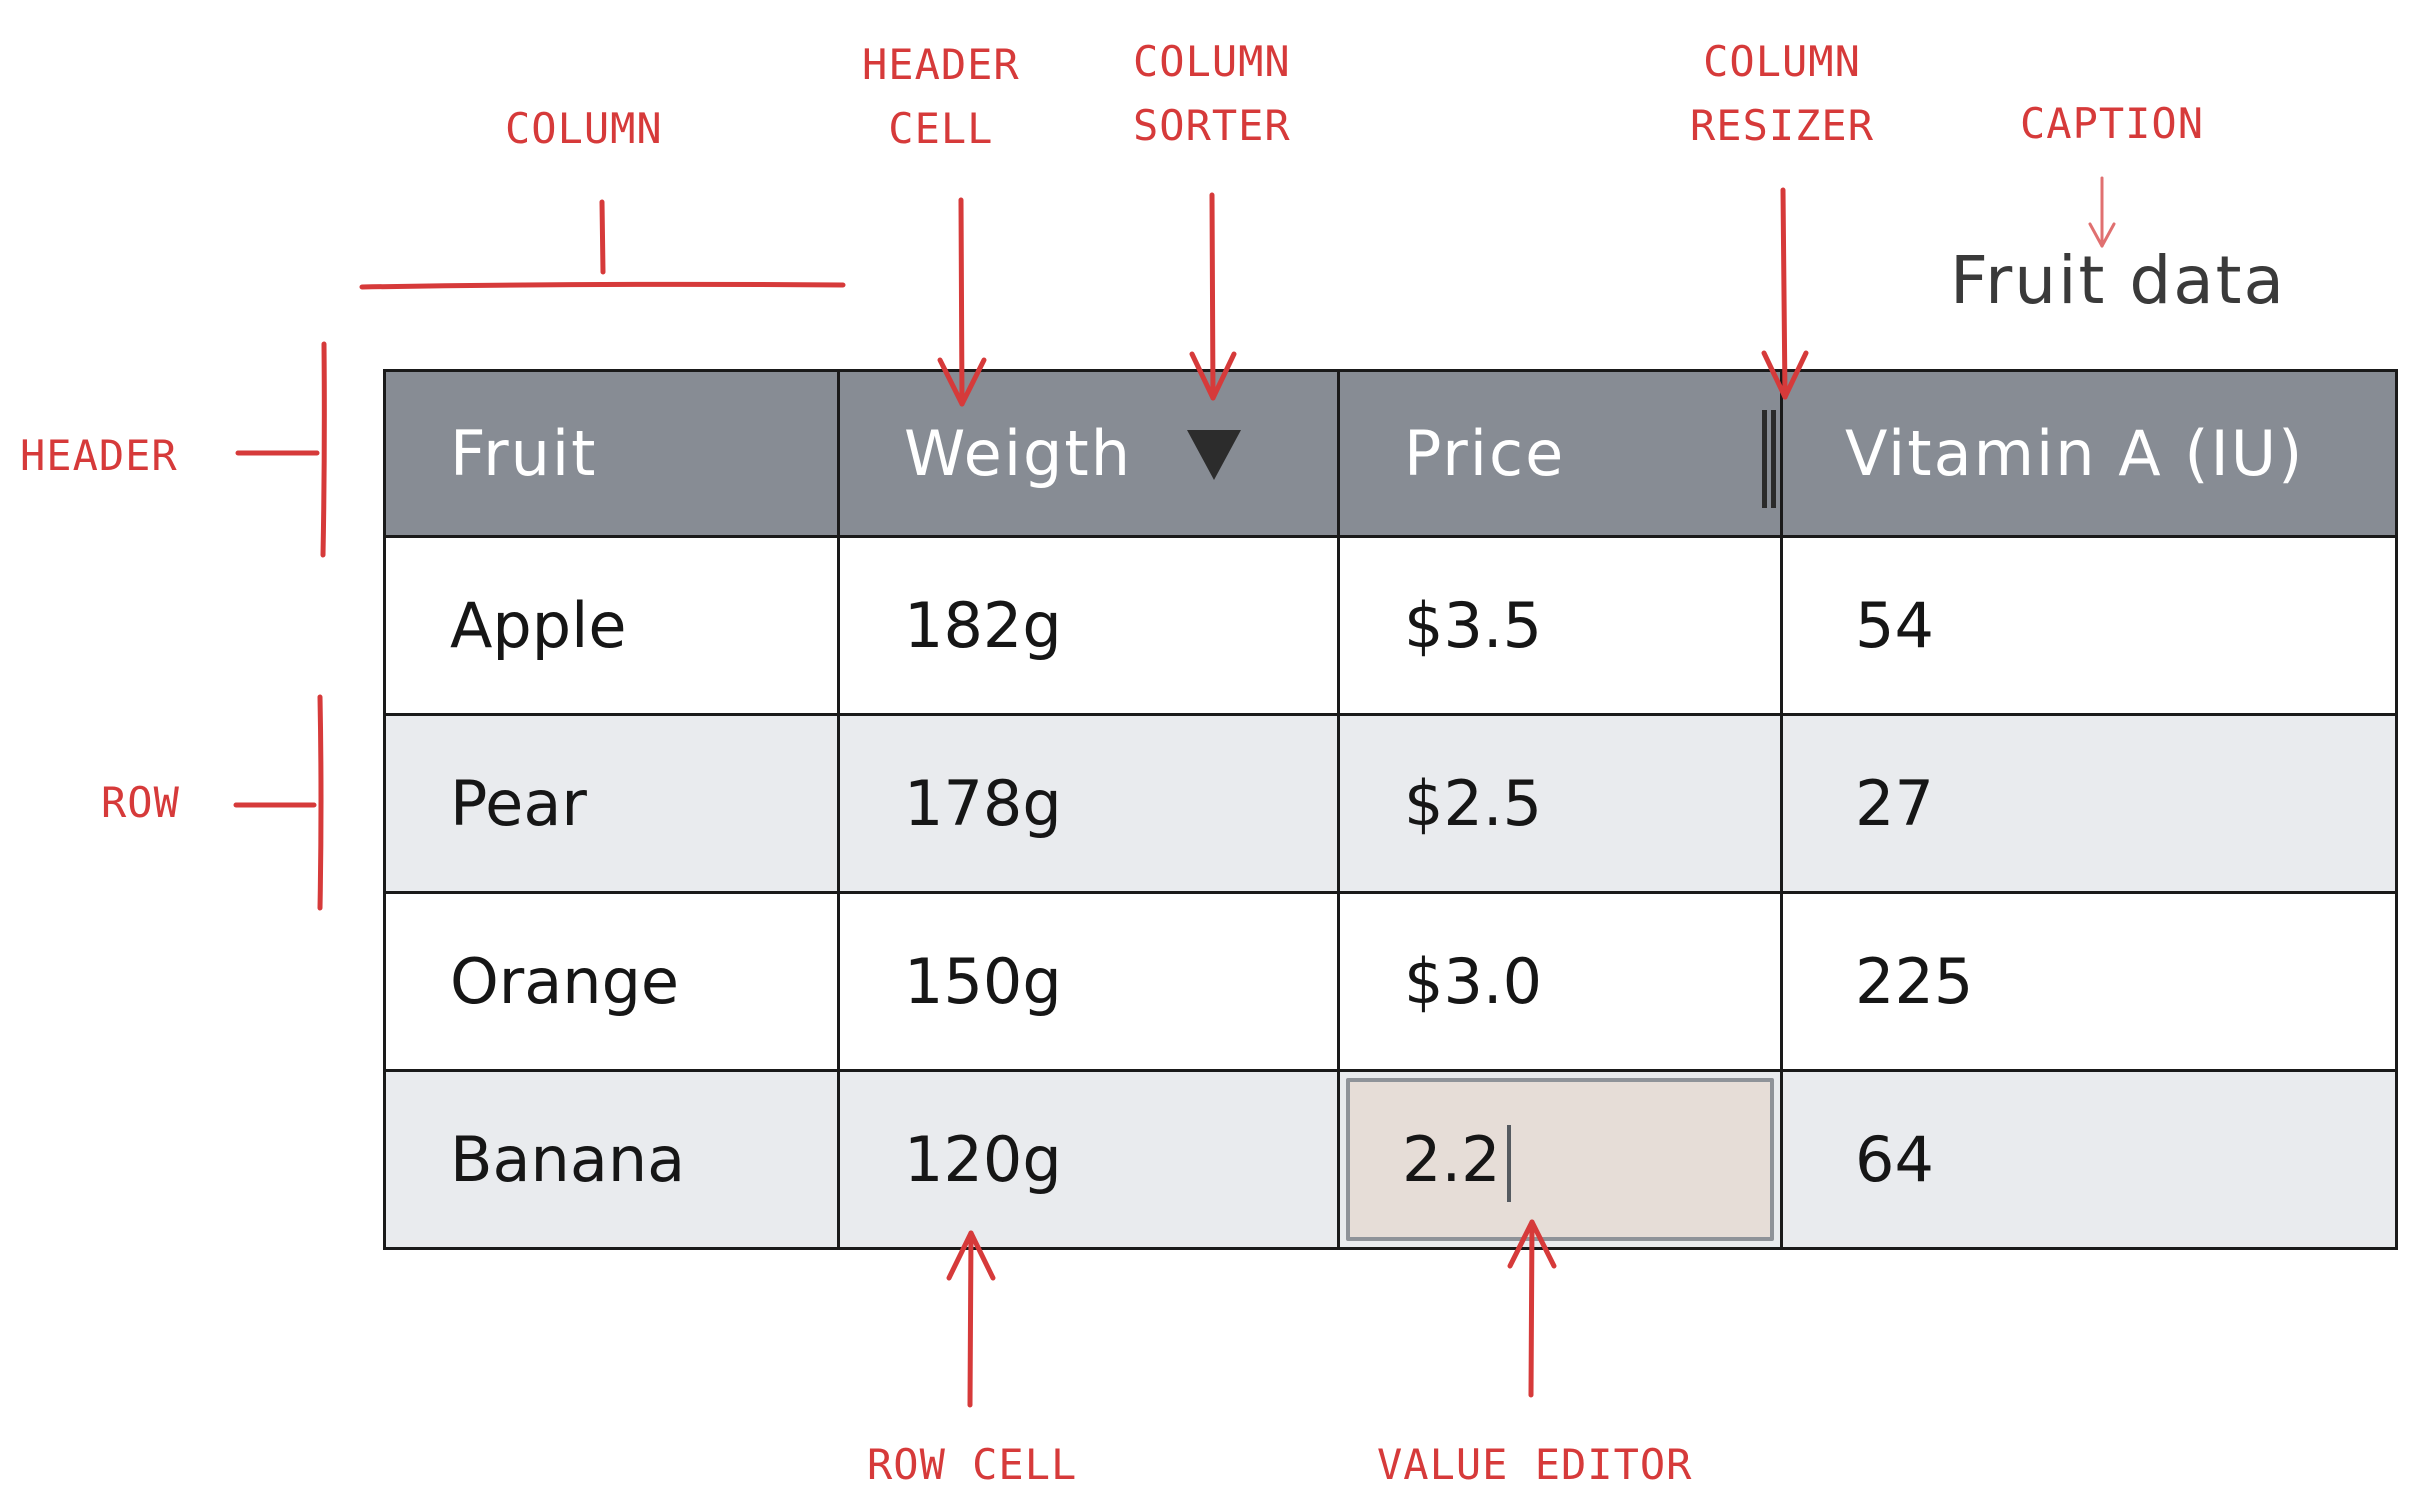 The image size is (2428, 1500). Describe the element at coordinates (1560, 625) in the screenshot. I see `row-cell: $3.5` at that location.